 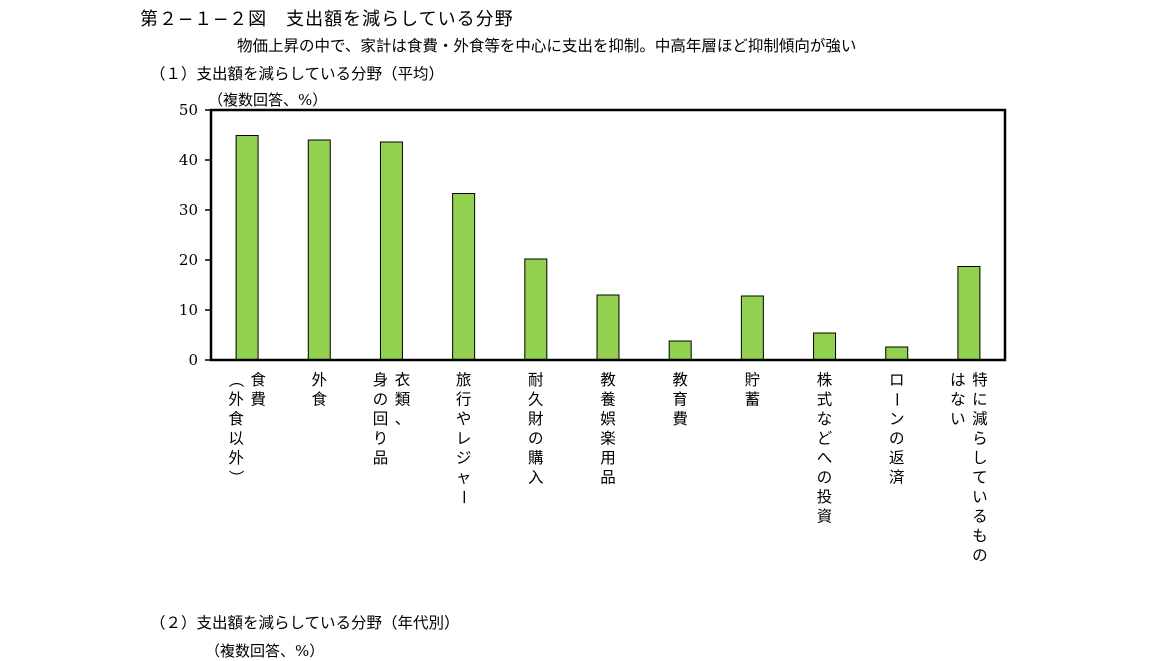 What do you see at coordinates (403, 380) in the screenshot?
I see `x-category-label: 衣` at bounding box center [403, 380].